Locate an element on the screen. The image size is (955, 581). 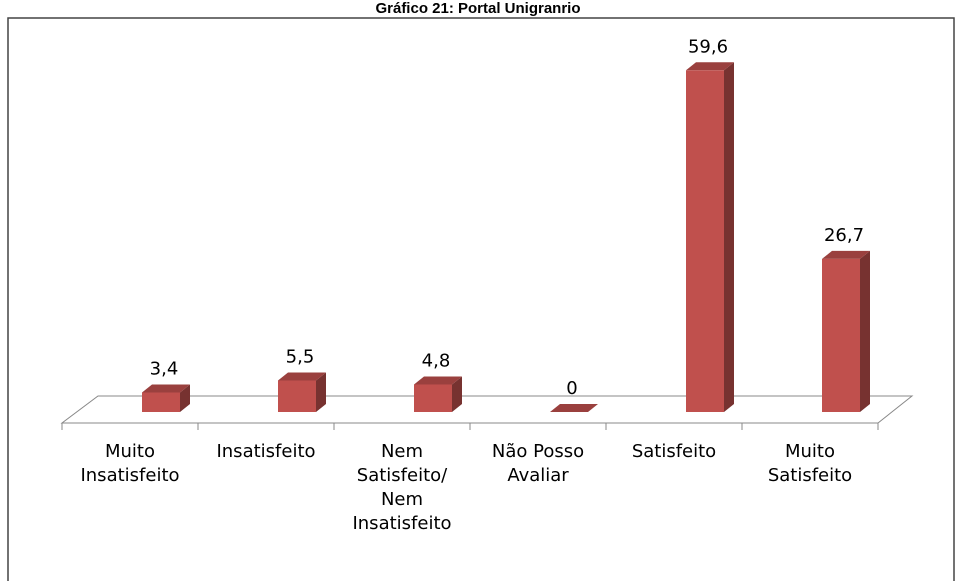
value-label: 3,4 is located at coordinates (164, 369).